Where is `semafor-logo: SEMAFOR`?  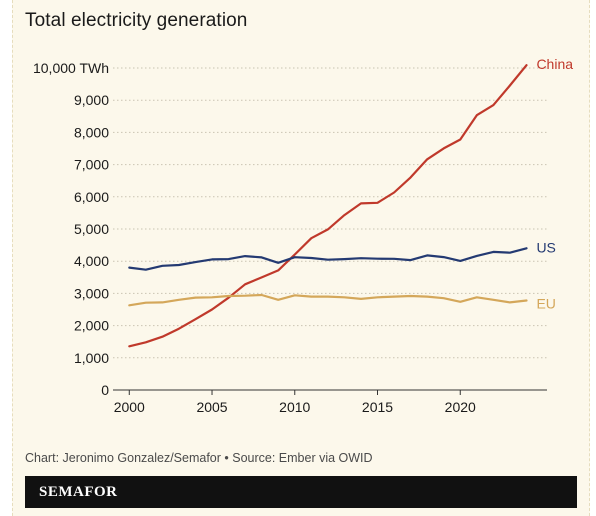 semafor-logo: SEMAFOR is located at coordinates (78, 492).